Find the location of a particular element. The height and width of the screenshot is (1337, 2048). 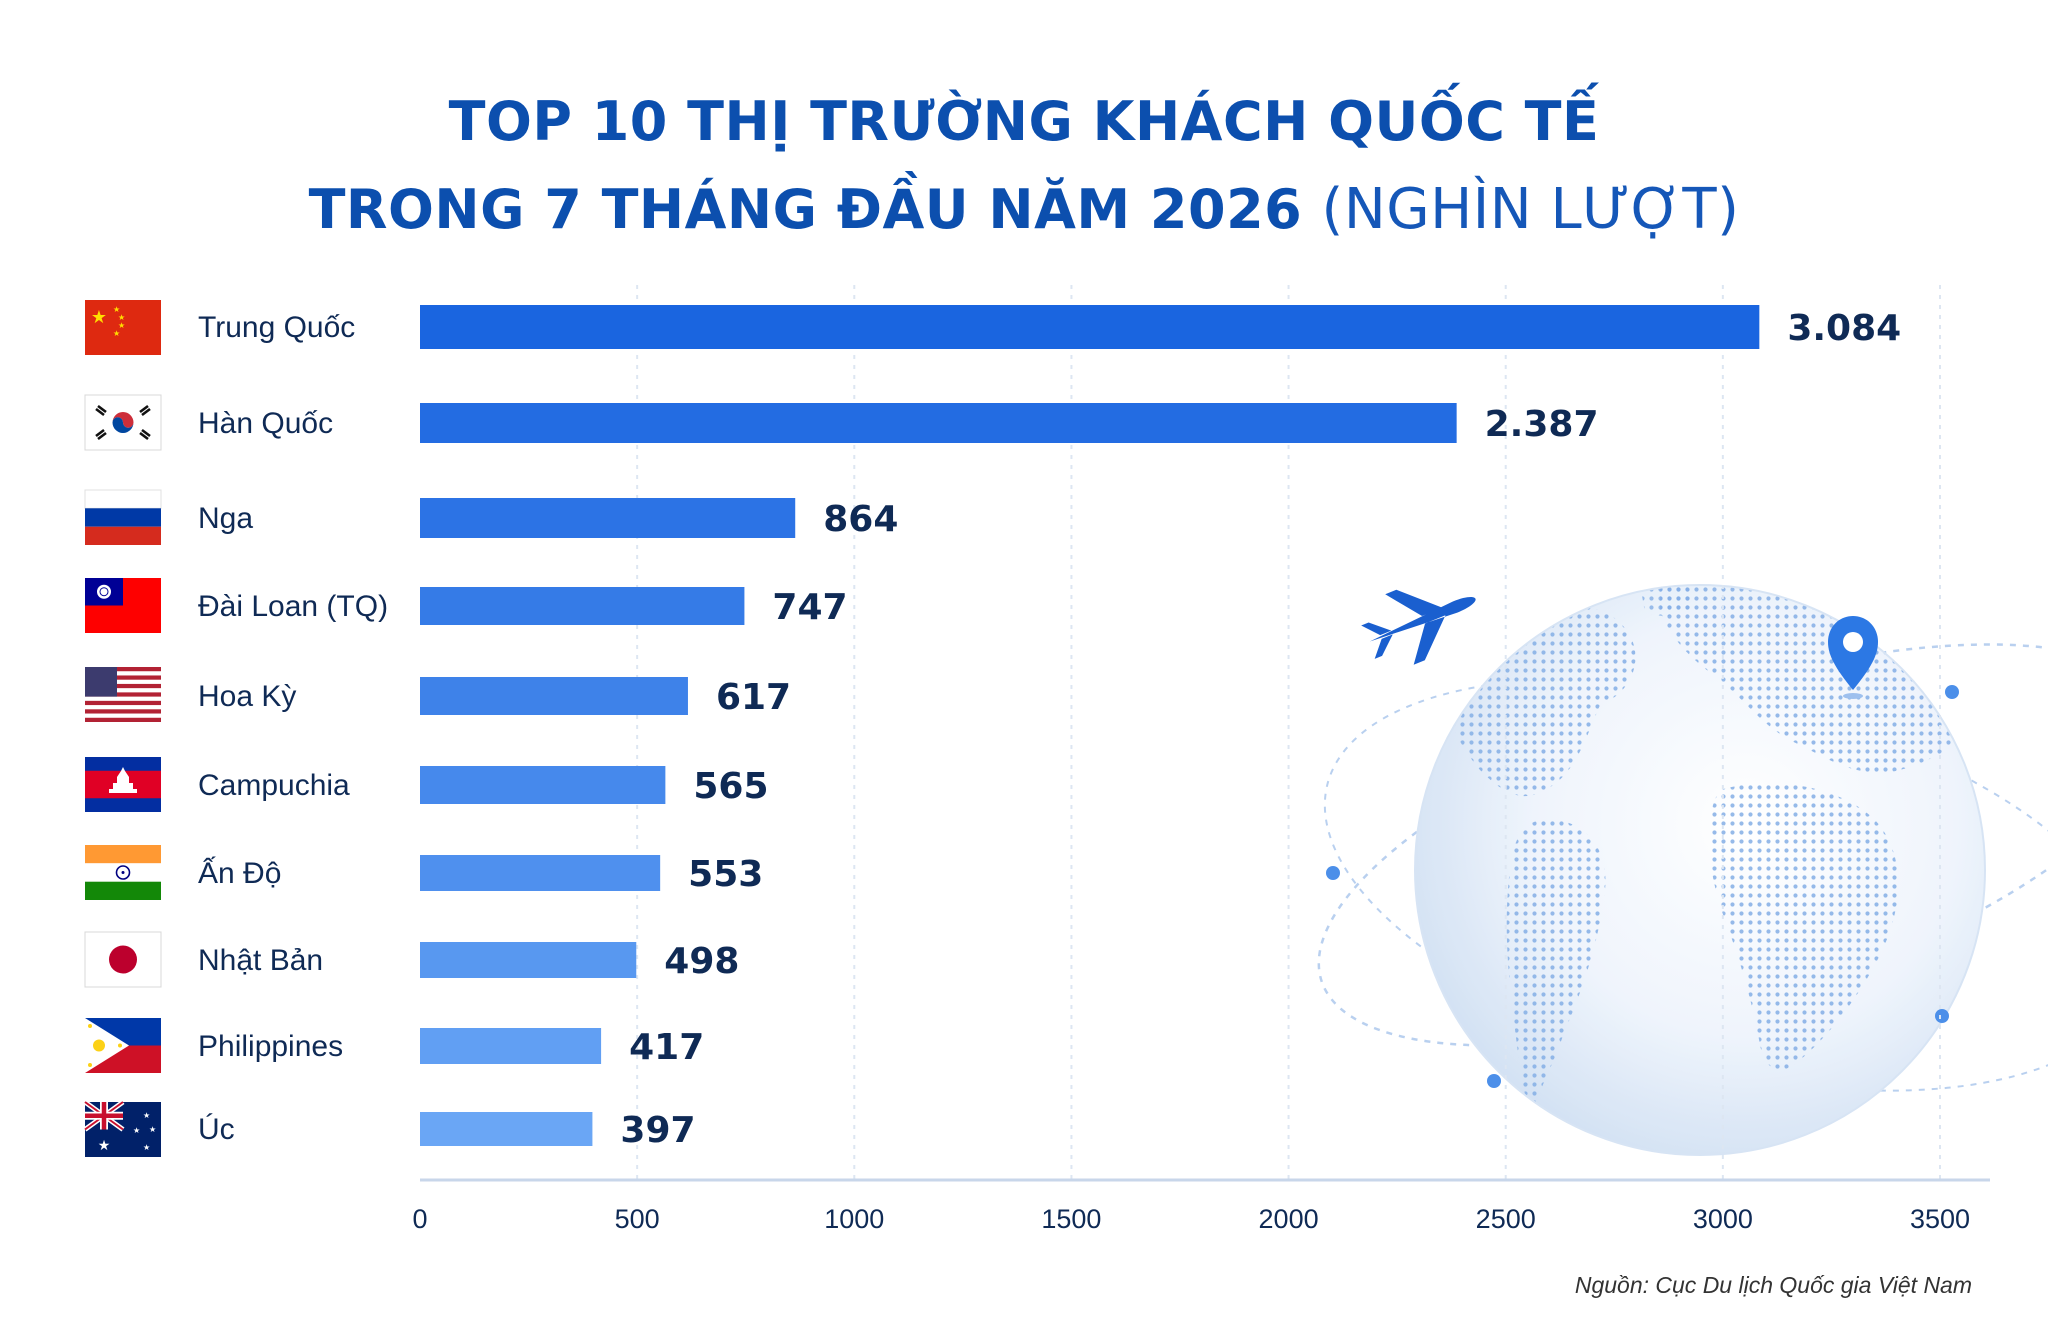

value-label: 498 is located at coordinates (701, 961).